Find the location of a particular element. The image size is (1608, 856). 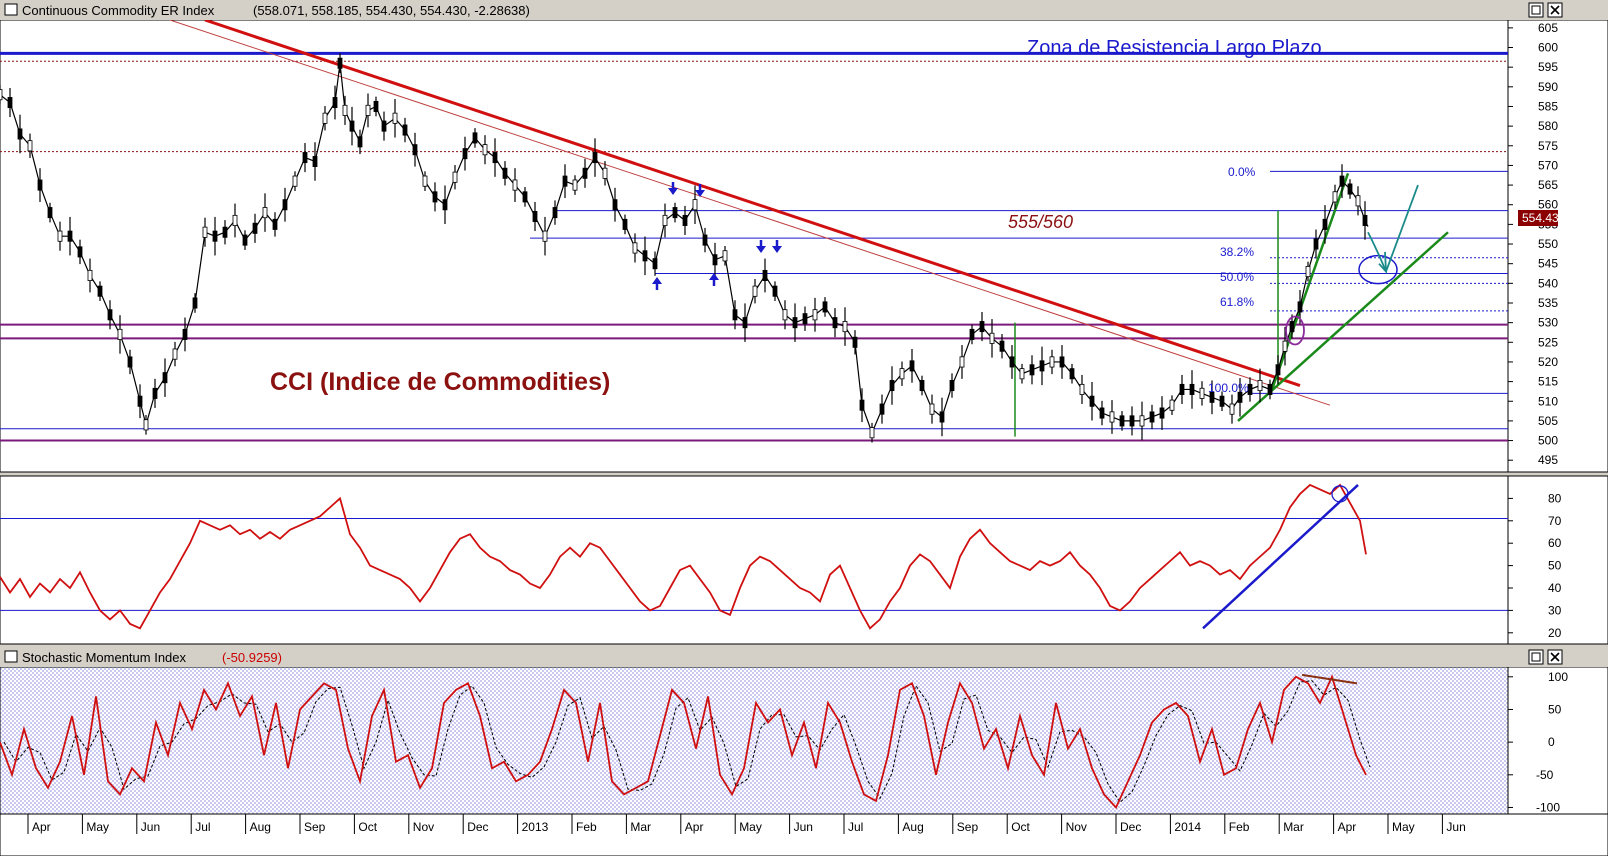

x-axis-label: Oct is located at coordinates (367, 827).